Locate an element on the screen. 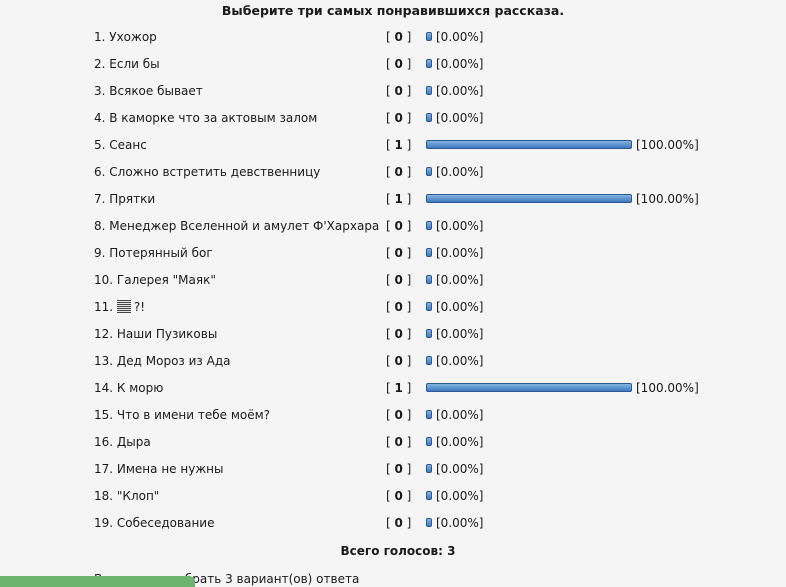  garbled-glyph-icon is located at coordinates (123, 306).